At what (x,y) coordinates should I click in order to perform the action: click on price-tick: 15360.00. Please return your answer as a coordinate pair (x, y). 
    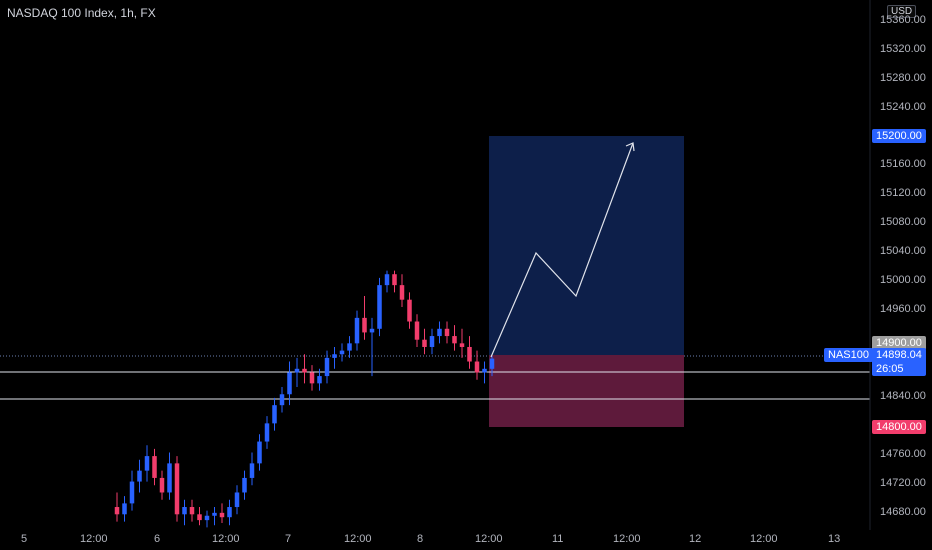
    Looking at the image, I should click on (903, 20).